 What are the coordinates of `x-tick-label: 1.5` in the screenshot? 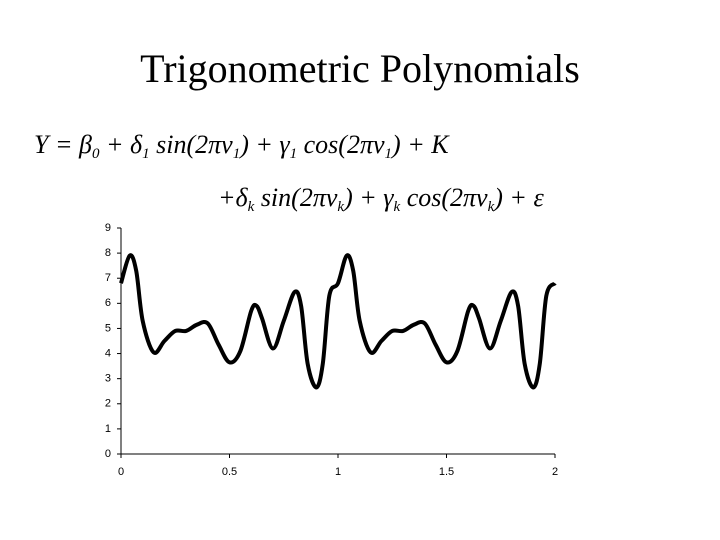 It's located at (446, 472).